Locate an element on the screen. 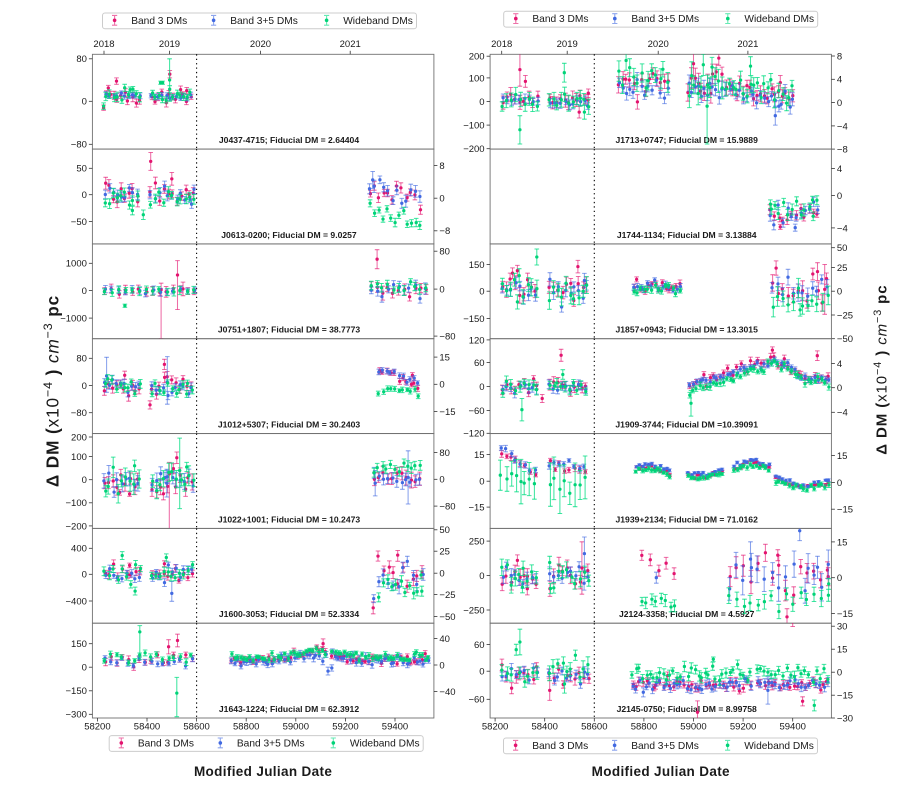 This screenshot has width=923, height=792. svg-text: −25 is located at coordinates (845, 315).